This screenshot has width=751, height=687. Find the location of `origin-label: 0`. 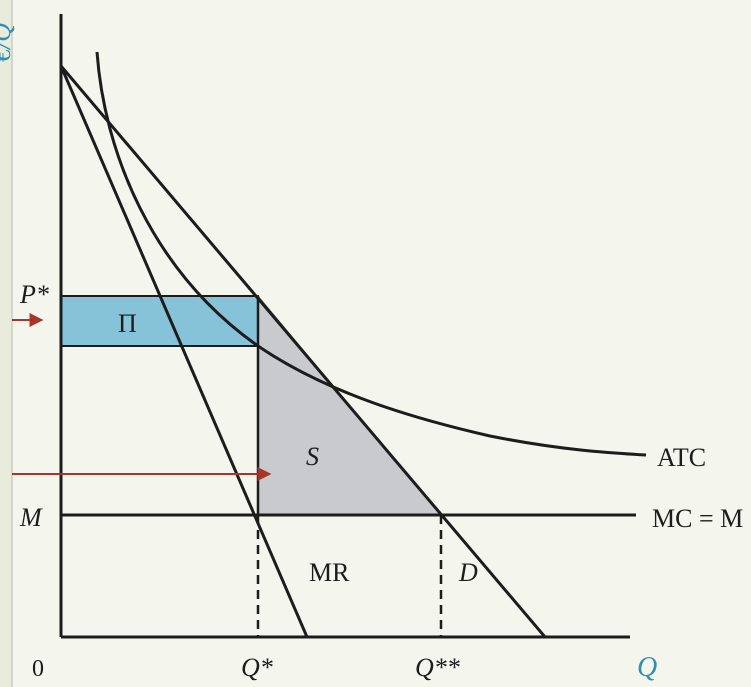

origin-label: 0 is located at coordinates (38, 669).